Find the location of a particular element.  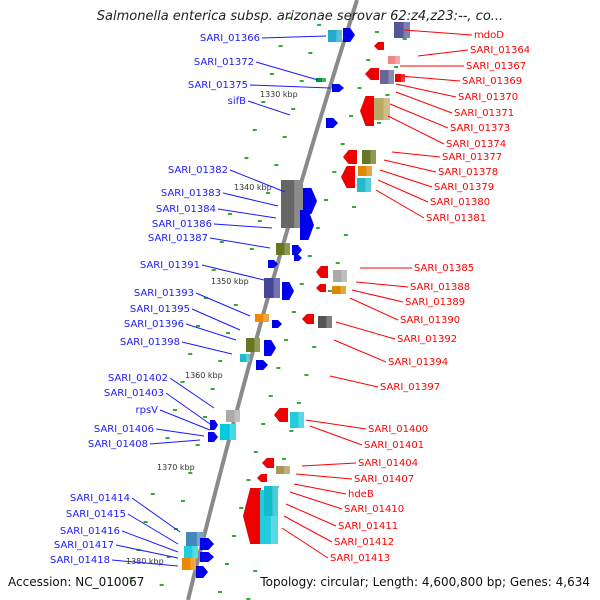

gene-label-right: SARI_01388 is located at coordinates (440, 287).